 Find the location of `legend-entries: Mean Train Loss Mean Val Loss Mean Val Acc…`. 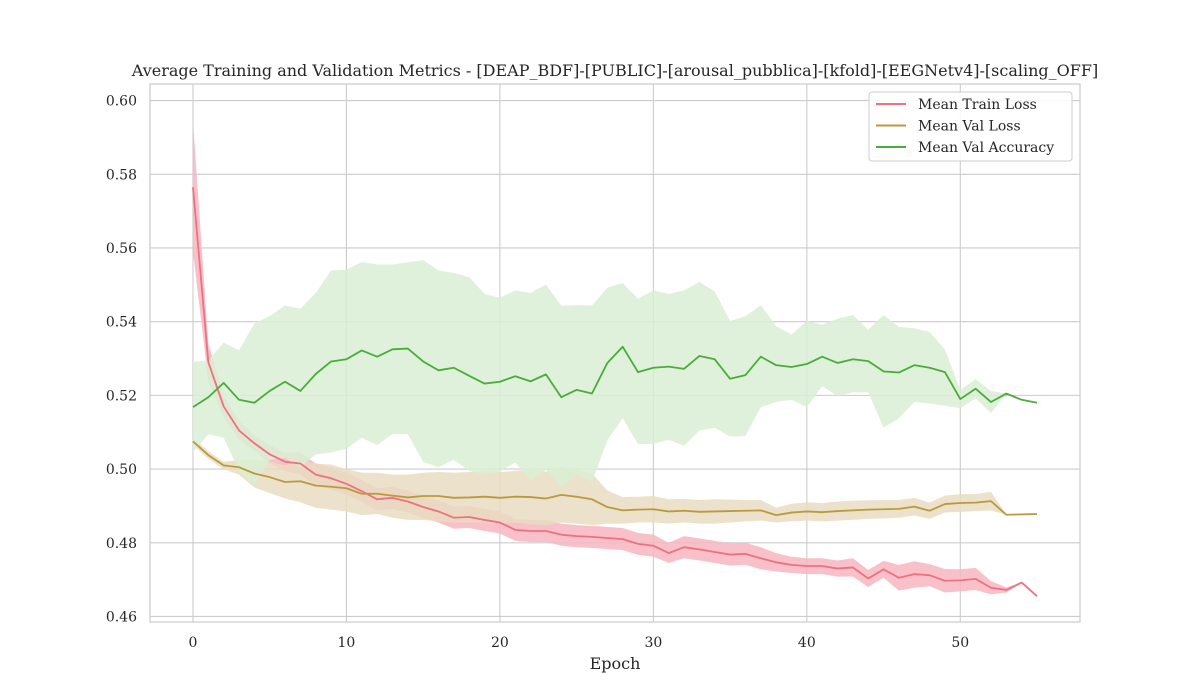

legend-entries: Mean Train Loss Mean Val Loss Mean Val Acc… is located at coordinates (965, 126).